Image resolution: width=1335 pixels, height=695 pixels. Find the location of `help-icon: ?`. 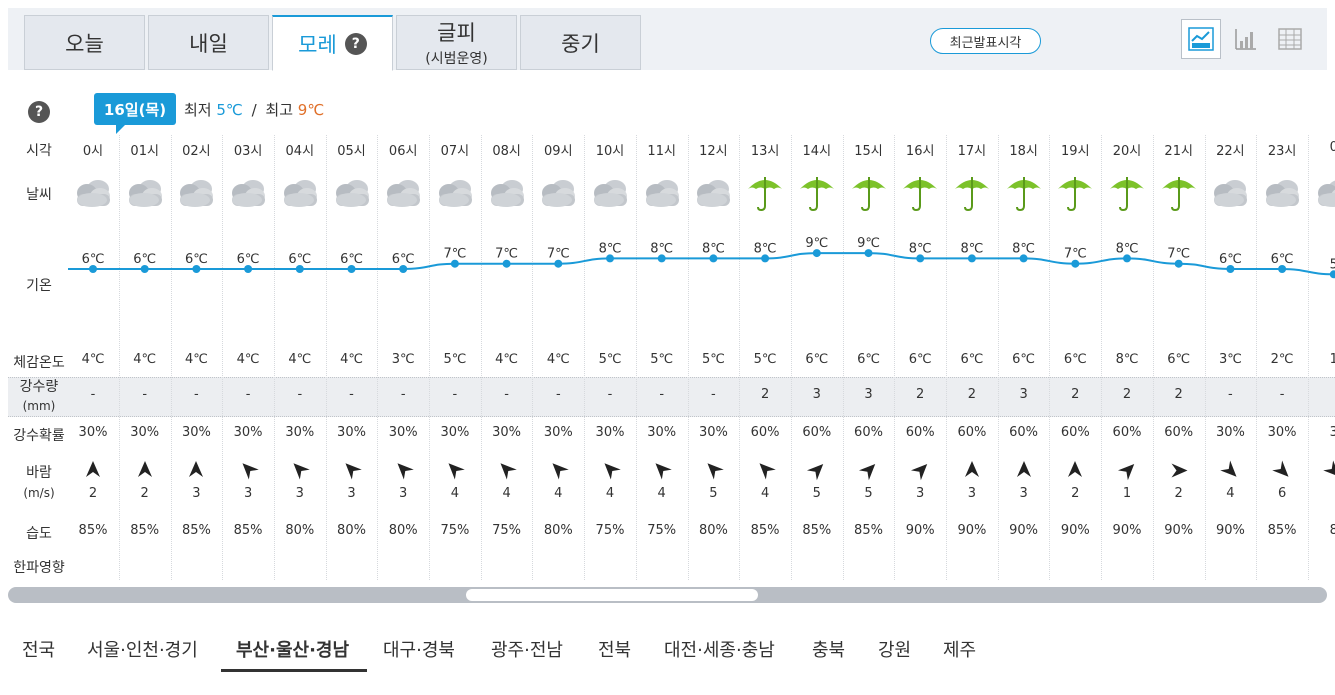

help-icon: ? is located at coordinates (355, 43).